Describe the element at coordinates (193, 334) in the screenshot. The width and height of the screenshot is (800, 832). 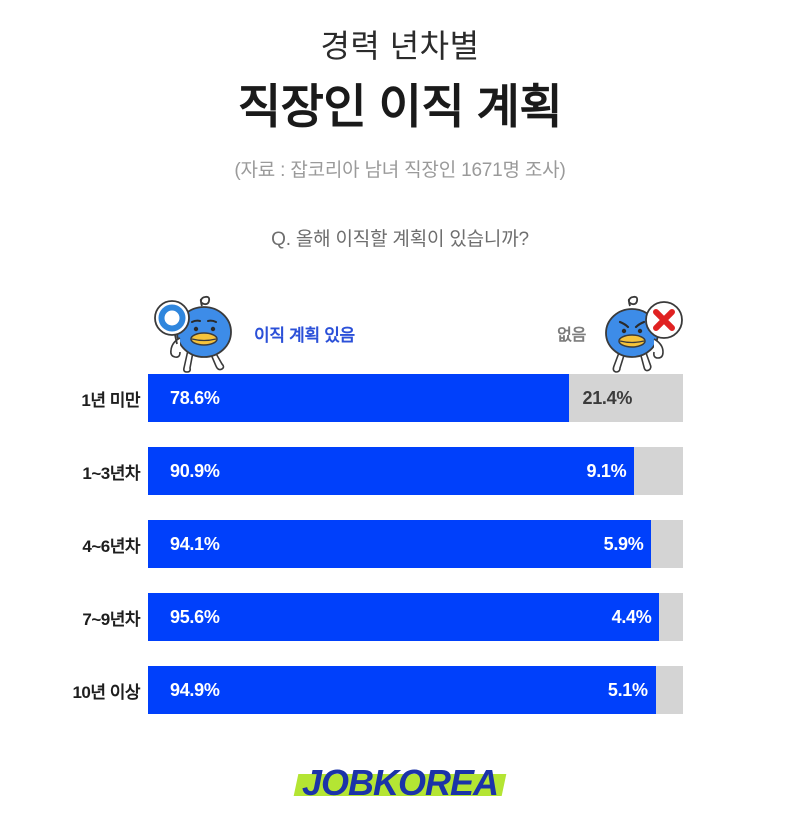
I see `circle-o-sign-icon` at that location.